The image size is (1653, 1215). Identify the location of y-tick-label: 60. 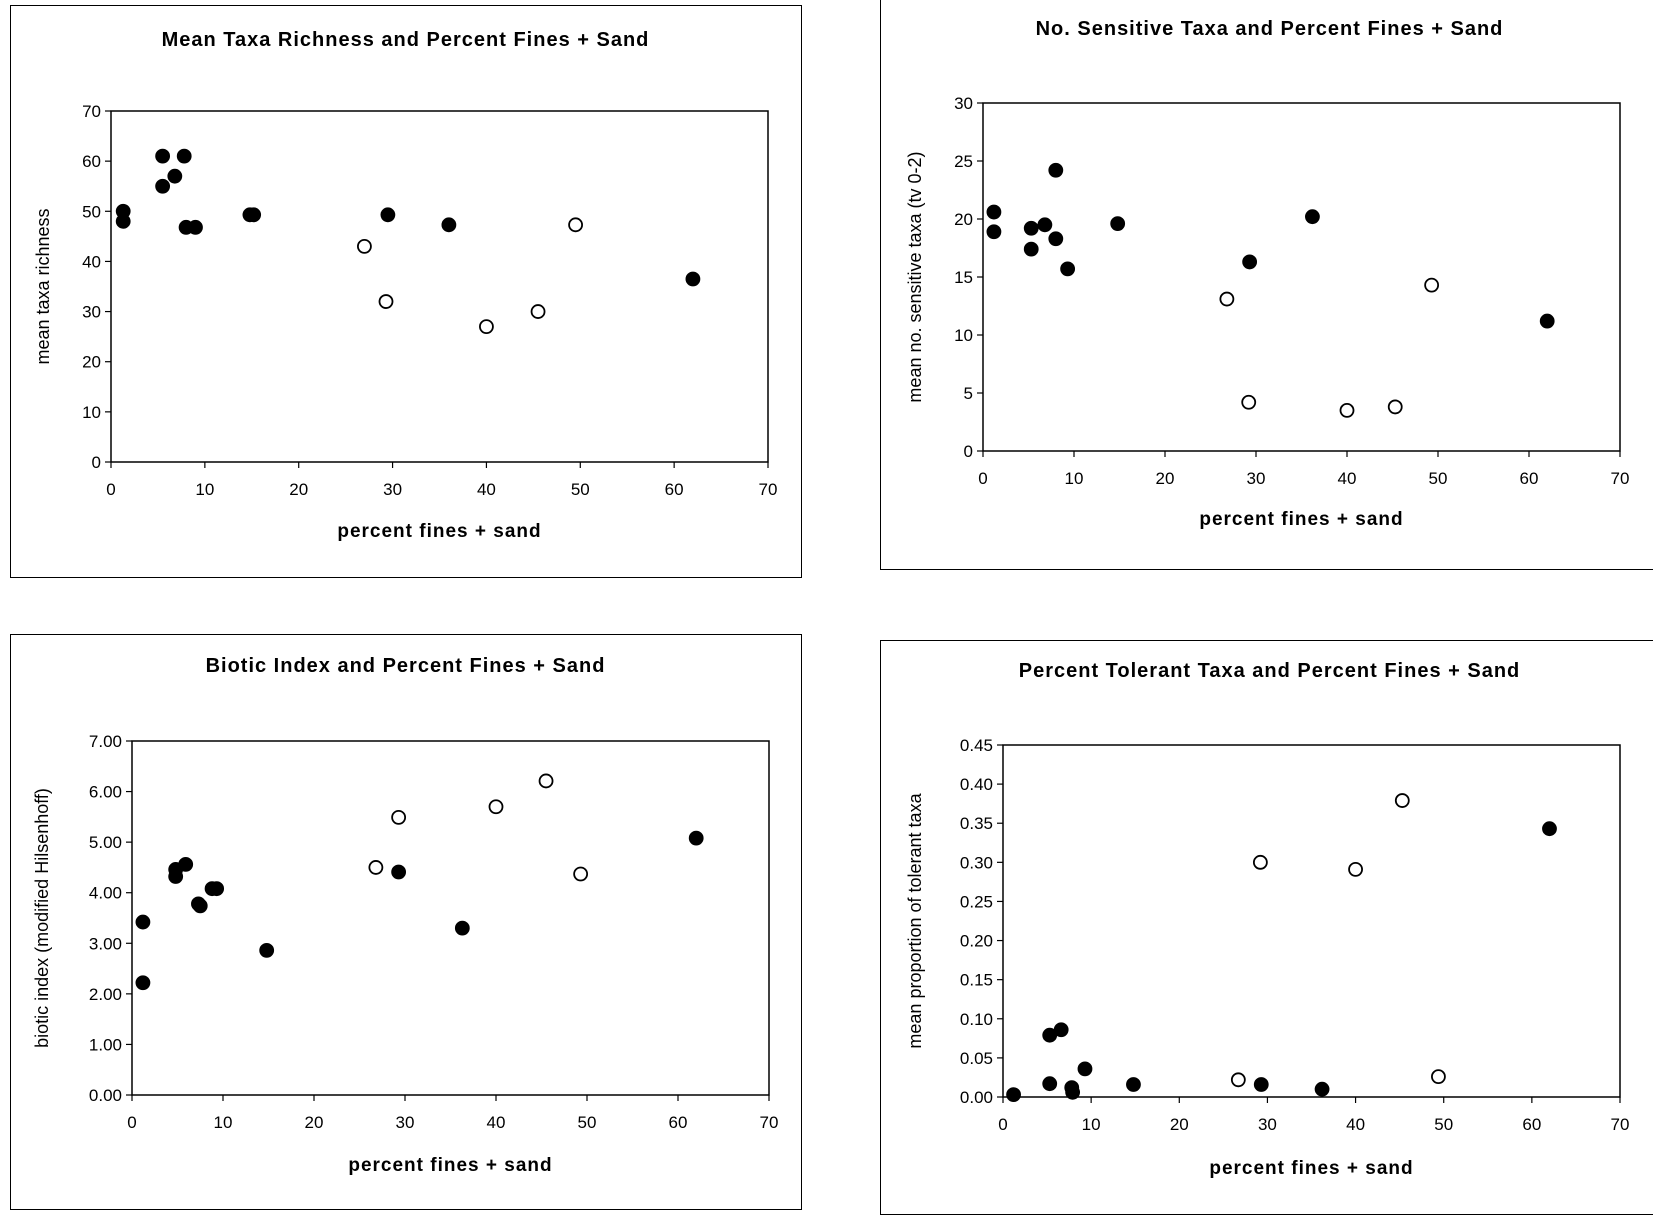
(91, 161).